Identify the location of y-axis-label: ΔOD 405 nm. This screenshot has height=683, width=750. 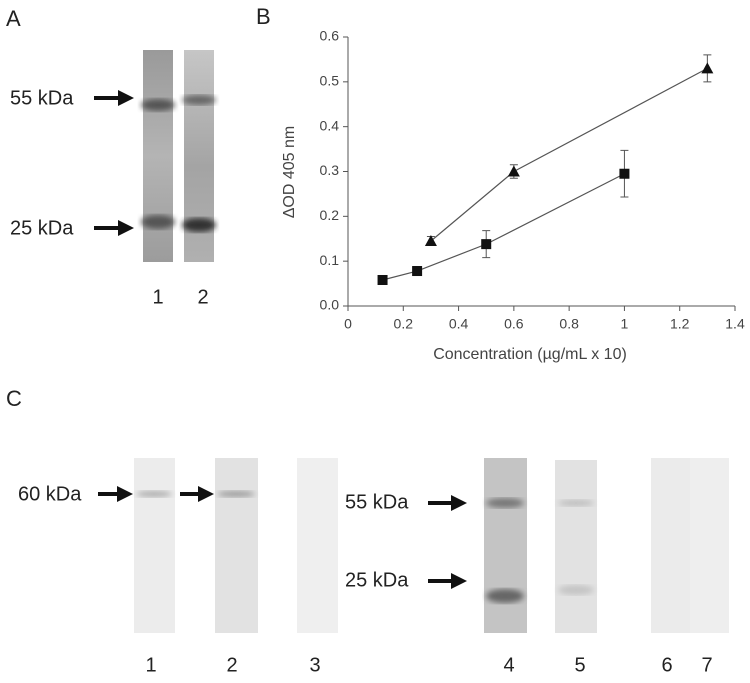
(289, 172).